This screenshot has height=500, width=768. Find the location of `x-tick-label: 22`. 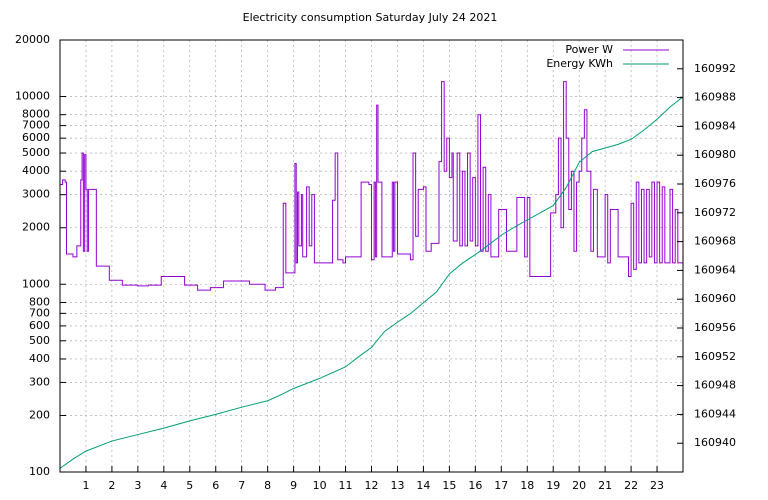

x-tick-label: 22 is located at coordinates (631, 485).